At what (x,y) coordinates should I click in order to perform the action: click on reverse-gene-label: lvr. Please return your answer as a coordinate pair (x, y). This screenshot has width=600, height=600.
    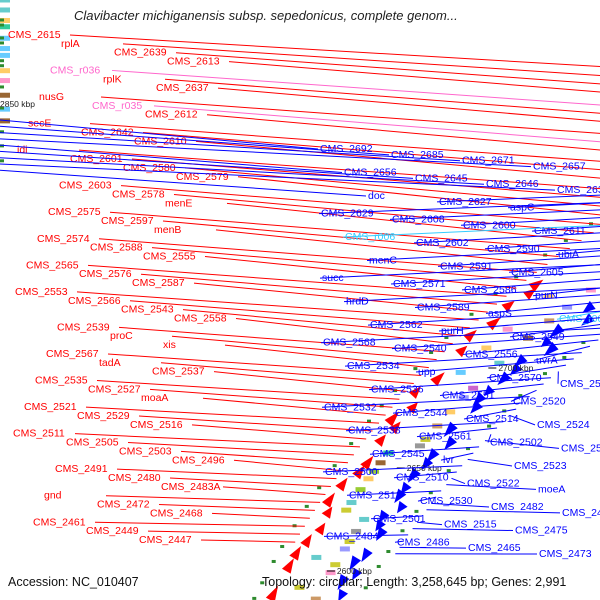
    Looking at the image, I should click on (449, 460).